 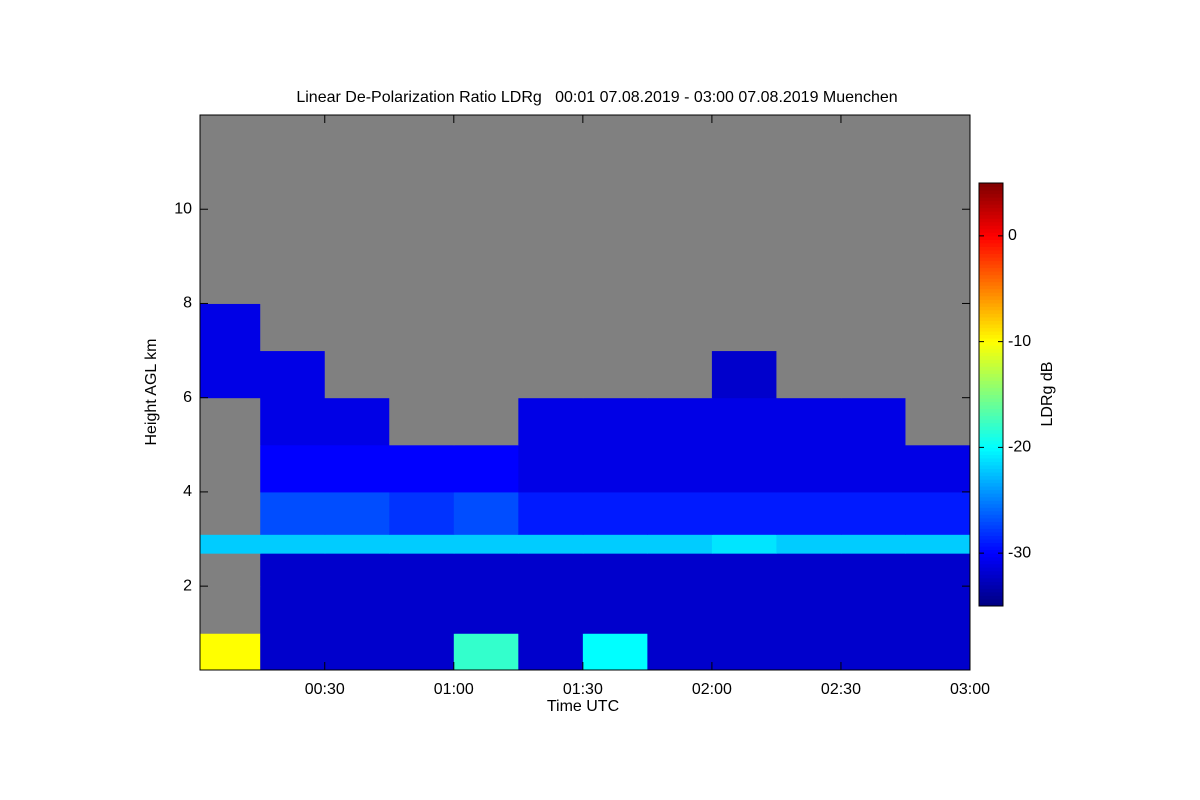 I want to click on y-tick-label: 4, so click(x=187, y=491).